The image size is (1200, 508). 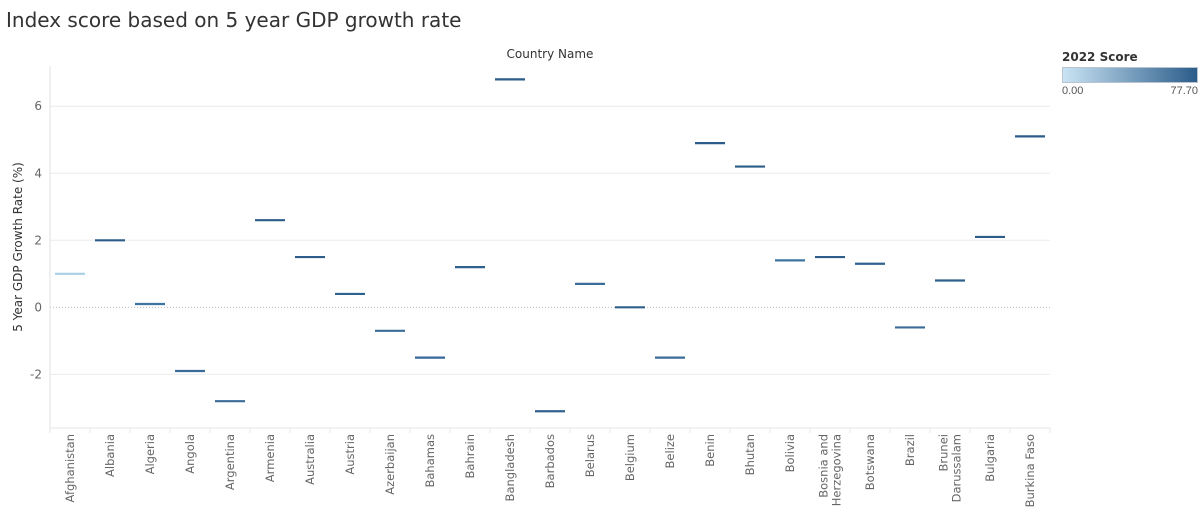 I want to click on x-tick-label: Herzegovina, so click(x=837, y=470).